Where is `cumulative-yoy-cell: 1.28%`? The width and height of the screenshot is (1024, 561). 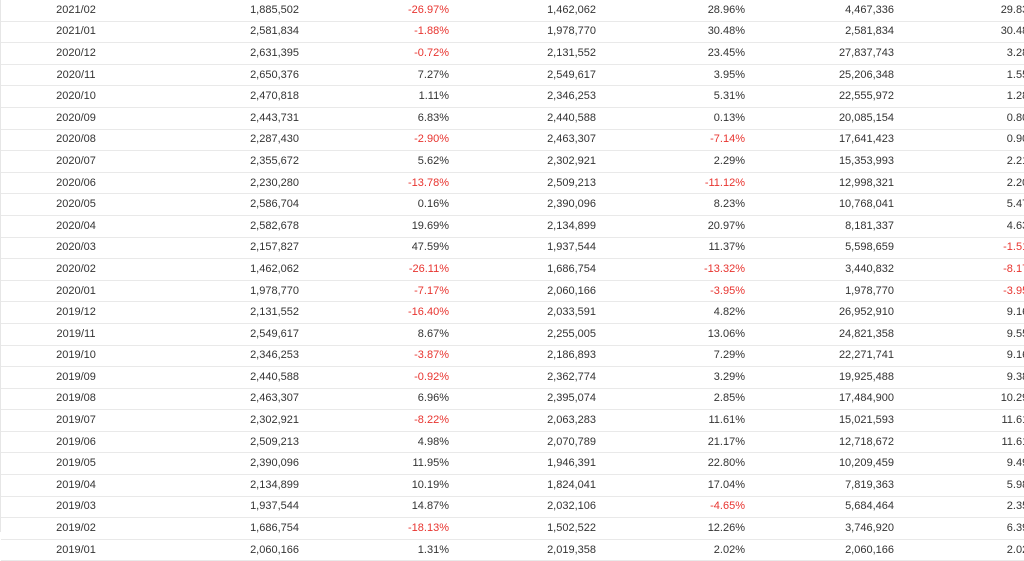
cumulative-yoy-cell: 1.28% is located at coordinates (960, 96).